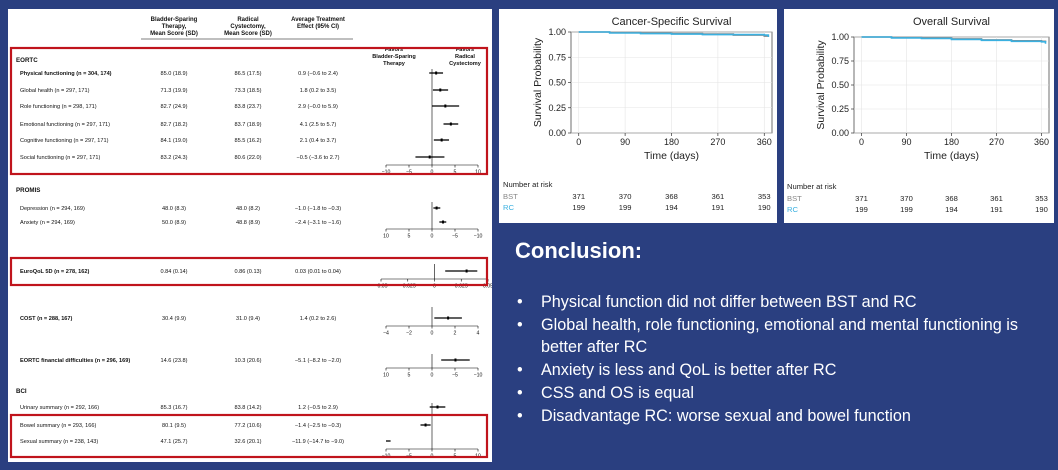 Image resolution: width=1058 pixels, height=470 pixels. What do you see at coordinates (318, 125) in the screenshot?
I see `treatment-effect: 4.1 (2.5 to 5.7)` at bounding box center [318, 125].